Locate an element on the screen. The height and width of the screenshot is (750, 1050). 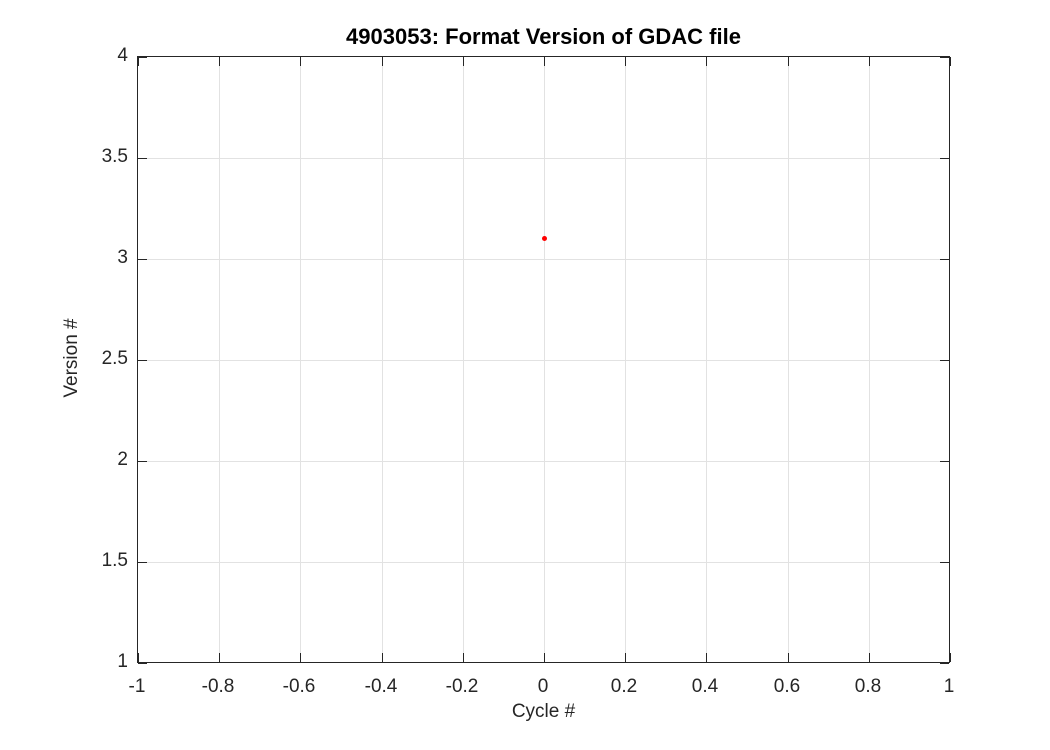
x-tick-label: 0 is located at coordinates (543, 686).